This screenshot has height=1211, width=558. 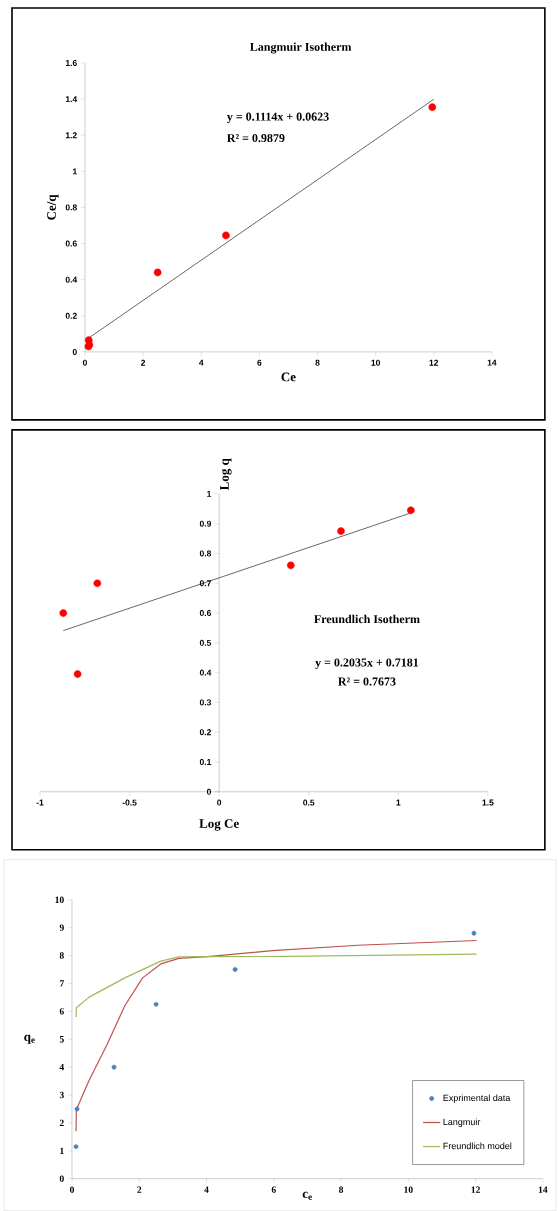 What do you see at coordinates (71, 62) in the screenshot?
I see `y-tick-label: 1.6` at bounding box center [71, 62].